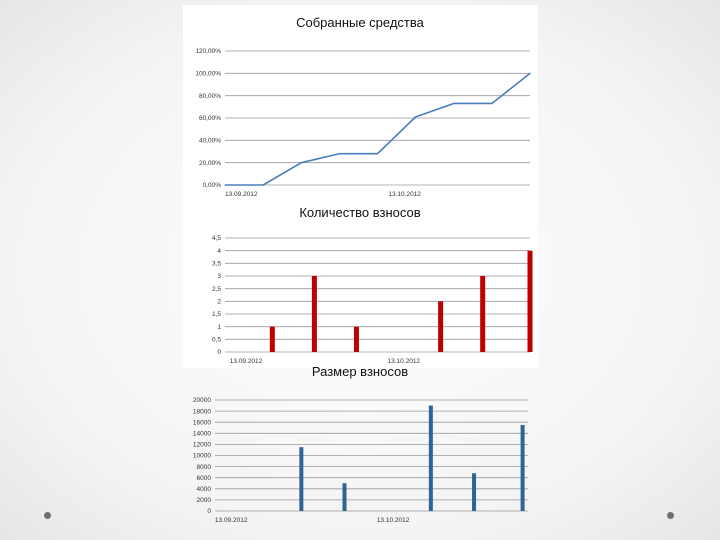 The image size is (720, 540). I want to click on y-tick-label: 40,00%, so click(210, 141).